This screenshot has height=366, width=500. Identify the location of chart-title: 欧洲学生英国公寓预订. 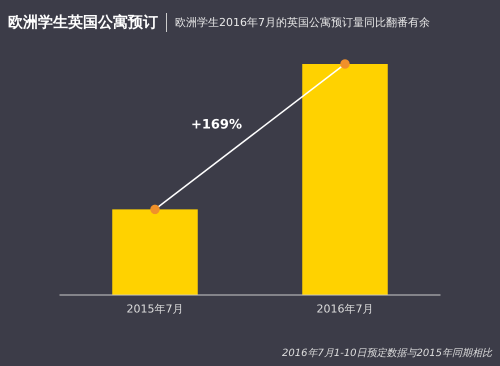
(87, 22).